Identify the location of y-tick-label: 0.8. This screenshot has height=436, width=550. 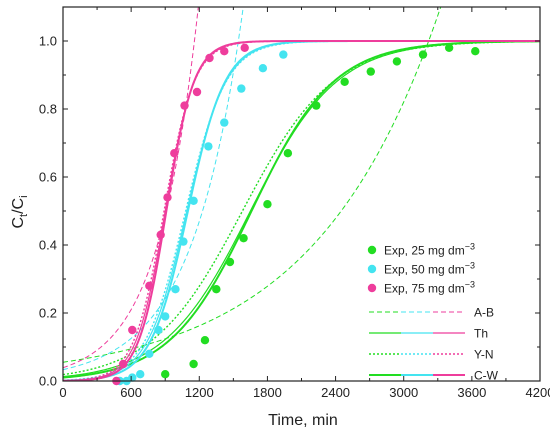
(48, 109).